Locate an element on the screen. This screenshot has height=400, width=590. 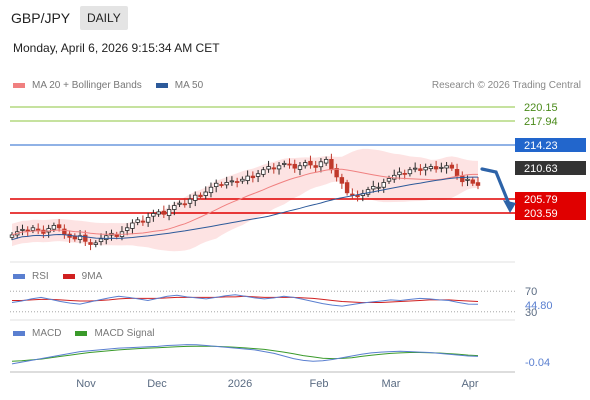
macd-legend: MACD MACD Signal is located at coordinates (83, 333).